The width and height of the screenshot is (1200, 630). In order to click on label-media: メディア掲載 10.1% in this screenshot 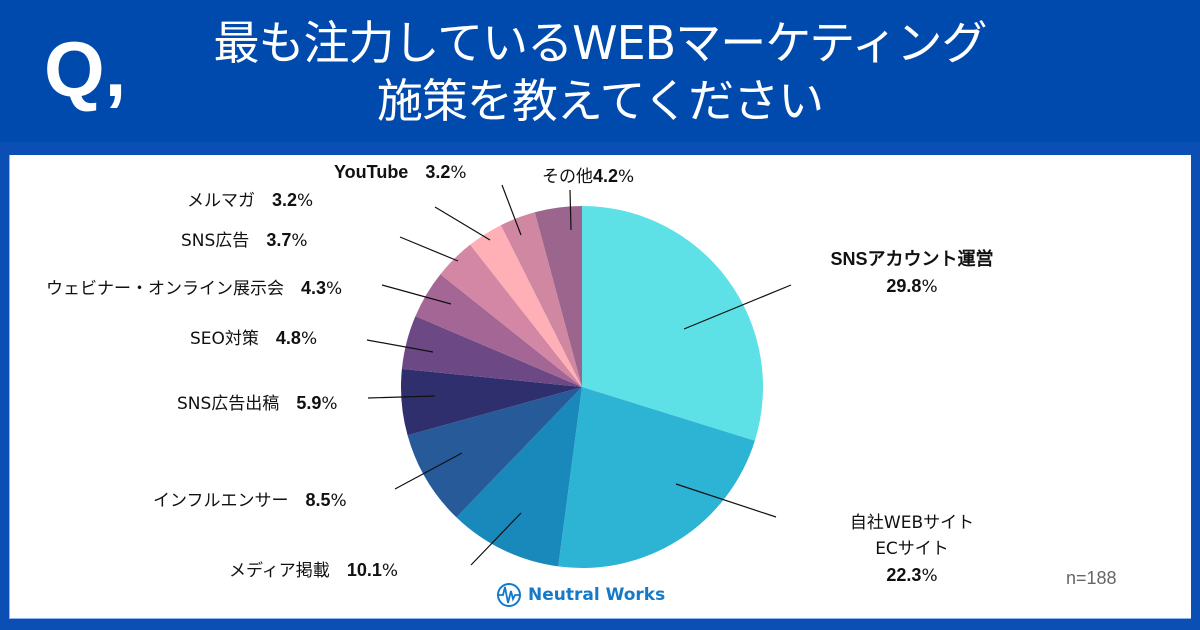, I will do `click(313, 568)`.